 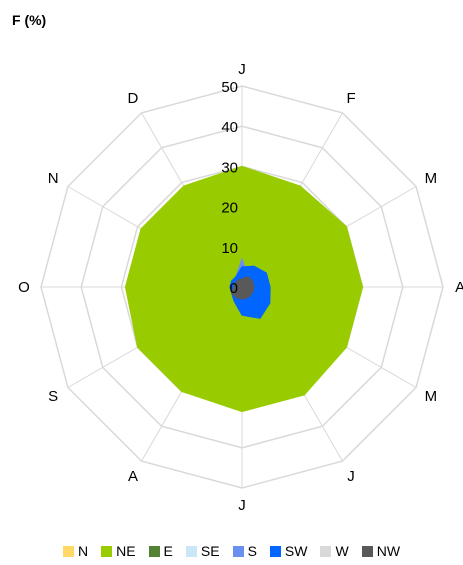 I want to click on category-label: N, so click(x=53, y=178).